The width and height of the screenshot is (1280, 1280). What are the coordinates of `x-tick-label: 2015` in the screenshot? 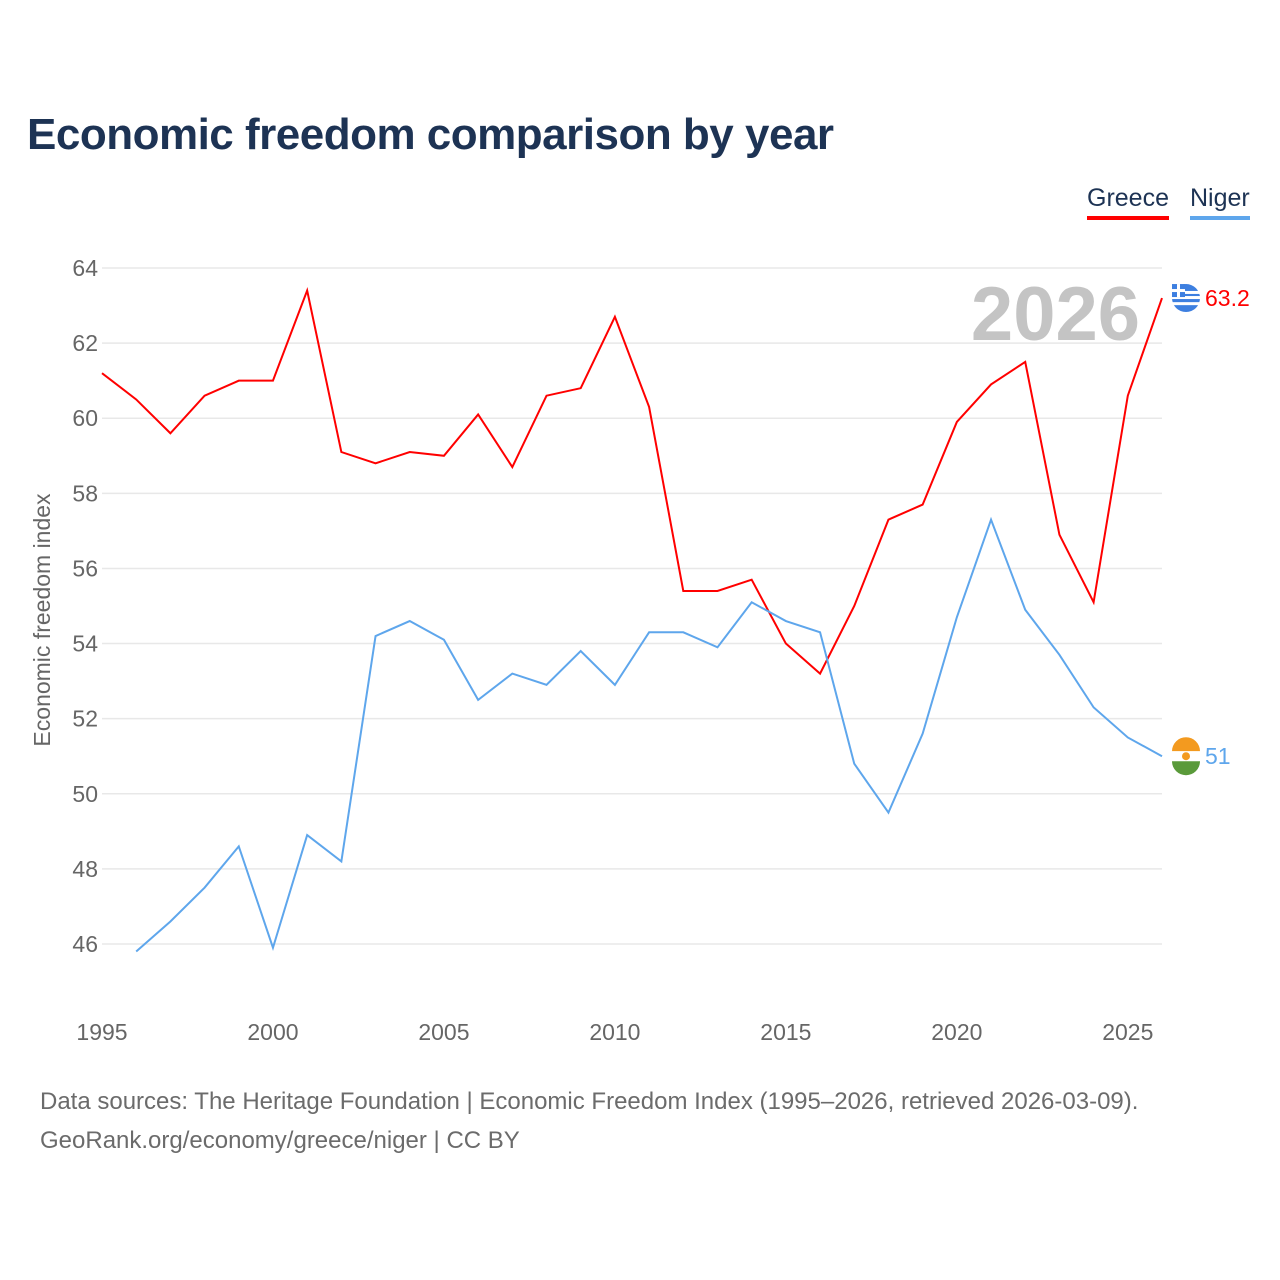 It's located at (785, 1032).